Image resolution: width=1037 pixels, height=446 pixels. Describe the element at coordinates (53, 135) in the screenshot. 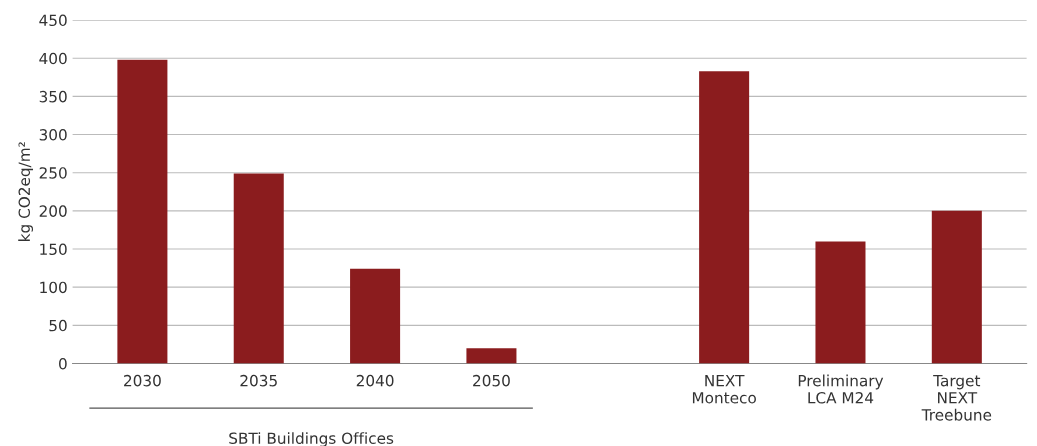

I see `y-tick-label: 300` at that location.